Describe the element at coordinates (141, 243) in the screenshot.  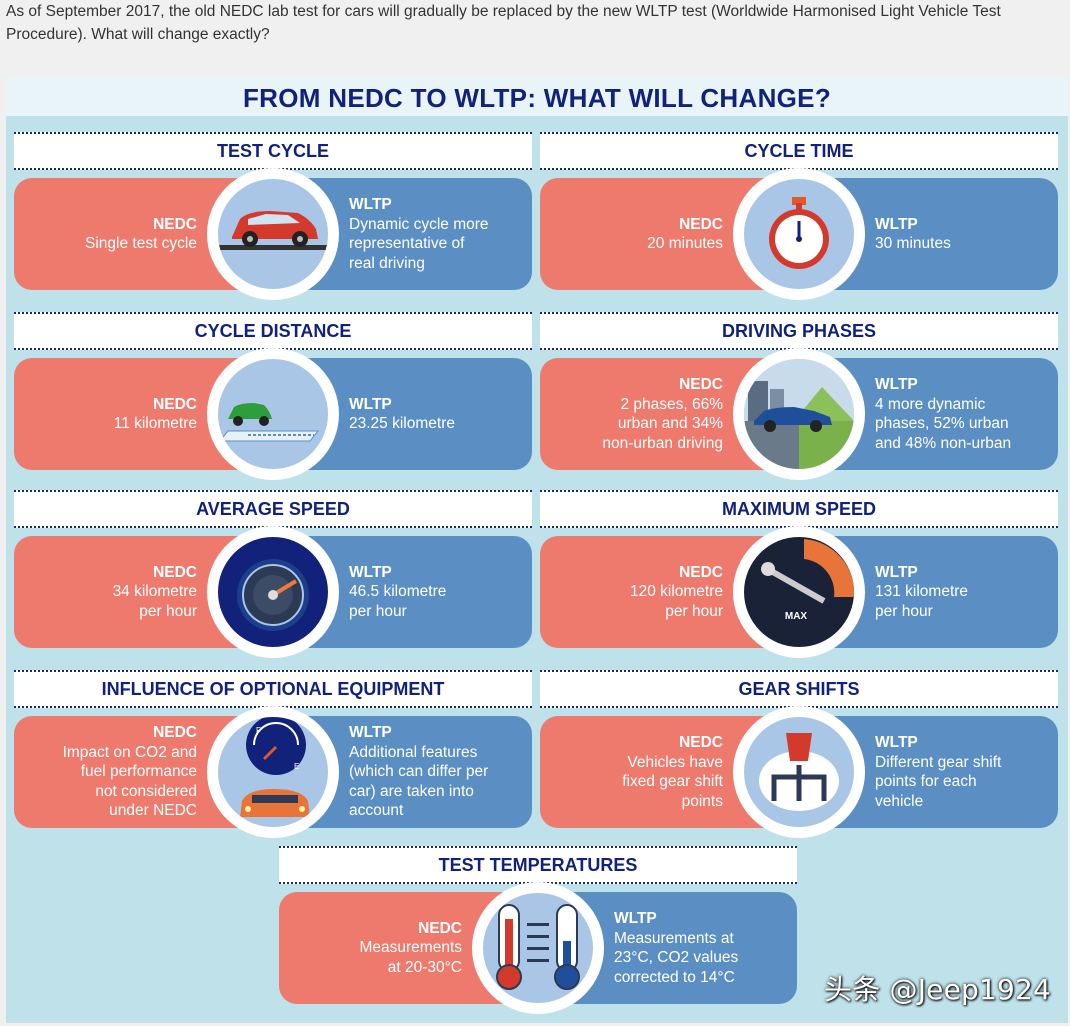
I see `nedc-line: Single test cycle` at that location.